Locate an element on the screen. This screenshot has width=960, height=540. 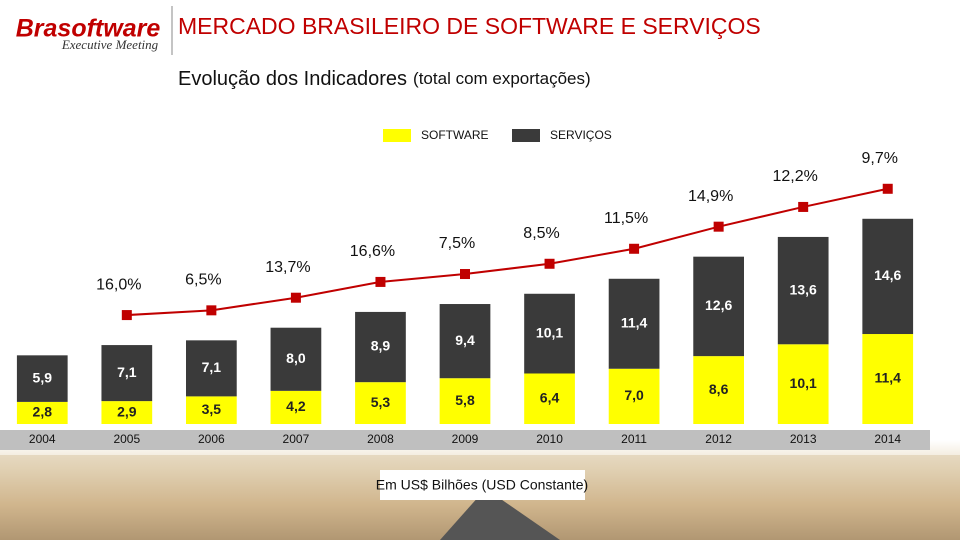
value-label: 5,9 is located at coordinates (43, 377).